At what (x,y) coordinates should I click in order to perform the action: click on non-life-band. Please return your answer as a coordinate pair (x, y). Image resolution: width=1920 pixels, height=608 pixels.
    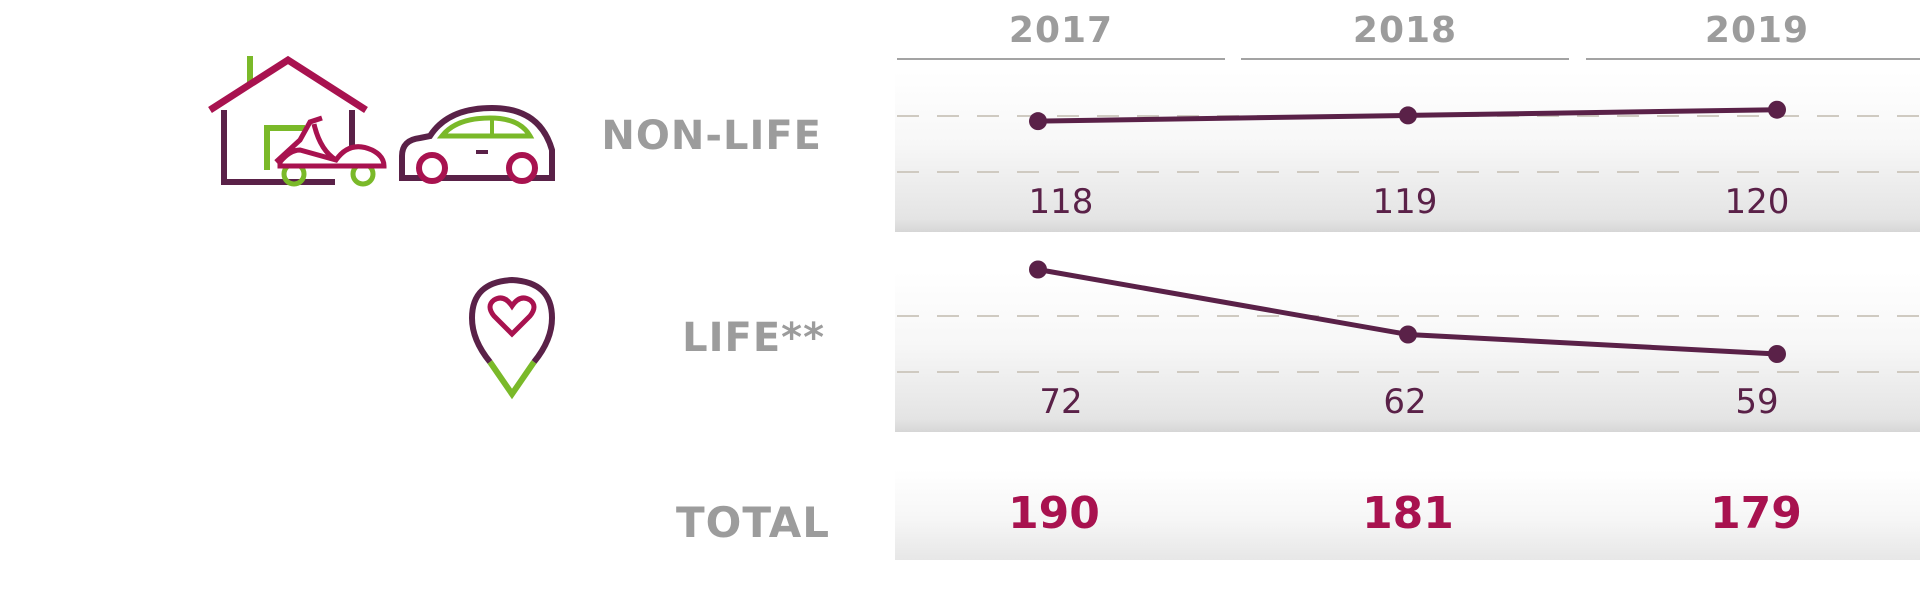
    Looking at the image, I should click on (1407, 152).